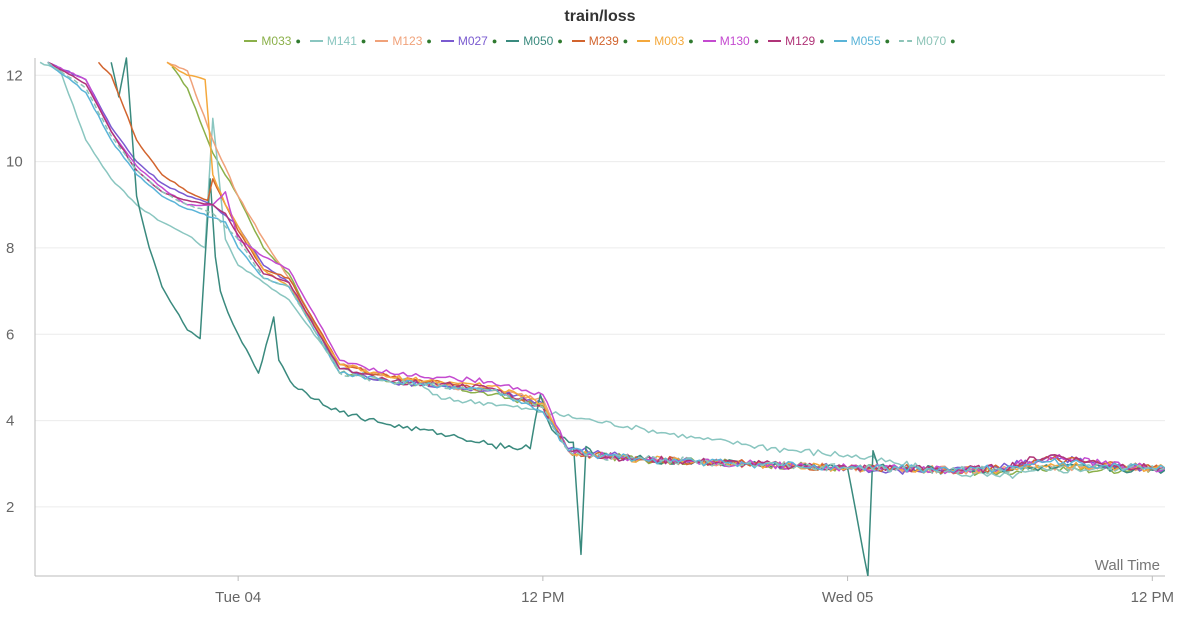 This screenshot has width=1200, height=618. I want to click on legend-label: M033, so click(276, 41).